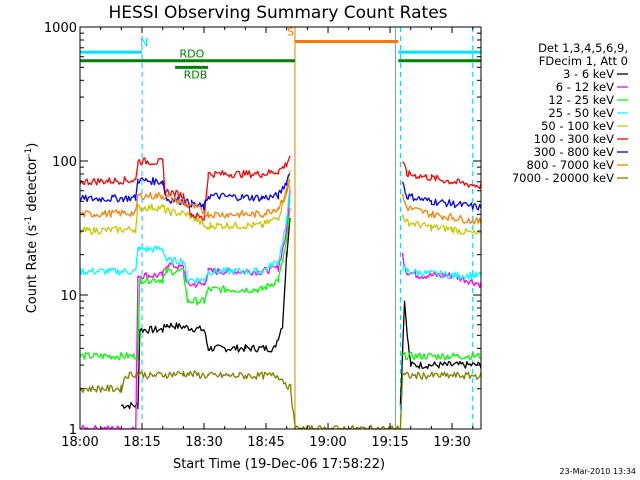  I want to click on y-tick-label: 10, so click(68, 296).